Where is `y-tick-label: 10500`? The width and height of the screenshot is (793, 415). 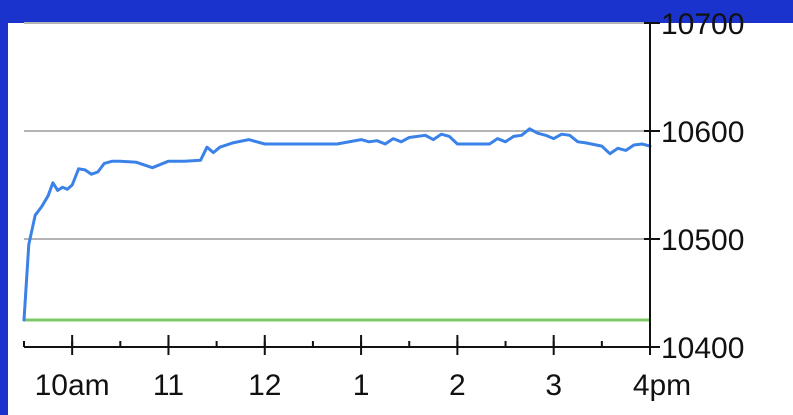
y-tick-label: 10500 is located at coordinates (702, 240).